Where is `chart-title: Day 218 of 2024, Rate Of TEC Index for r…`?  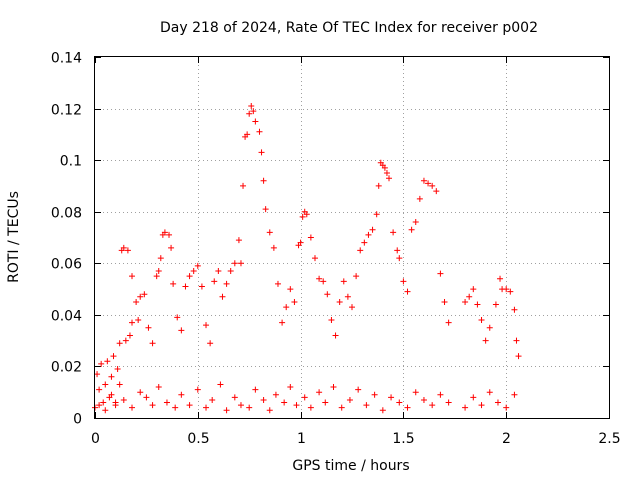
chart-title: Day 218 of 2024, Rate Of TEC Index for r… is located at coordinates (349, 28).